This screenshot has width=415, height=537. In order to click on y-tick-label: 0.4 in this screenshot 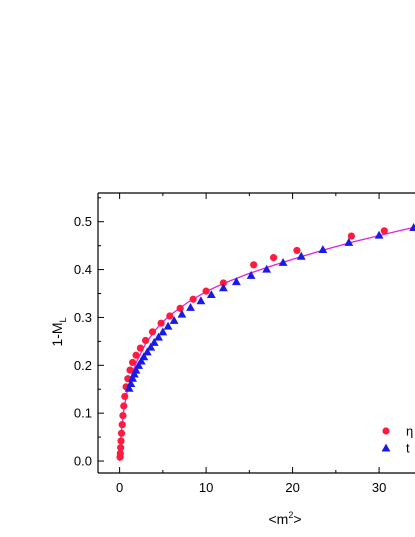, I will do `click(83, 269)`.